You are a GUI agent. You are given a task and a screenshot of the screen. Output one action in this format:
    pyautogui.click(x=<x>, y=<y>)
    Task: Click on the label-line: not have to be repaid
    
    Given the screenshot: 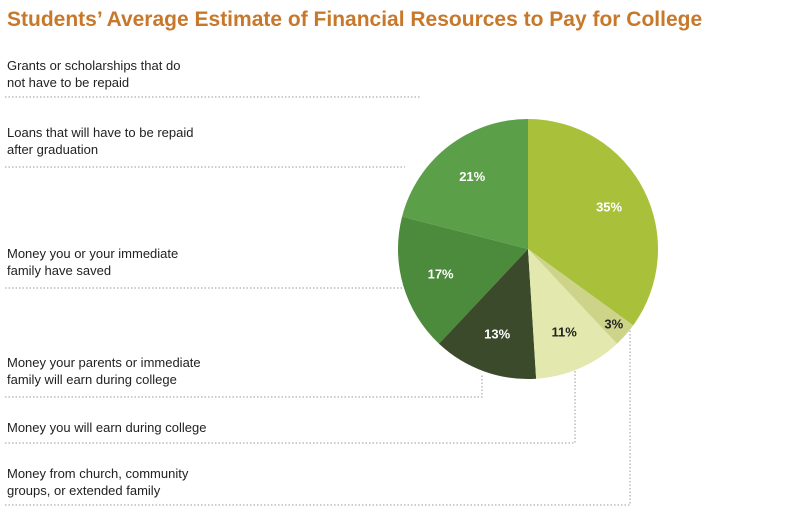 What is the action you would take?
    pyautogui.click(x=68, y=82)
    